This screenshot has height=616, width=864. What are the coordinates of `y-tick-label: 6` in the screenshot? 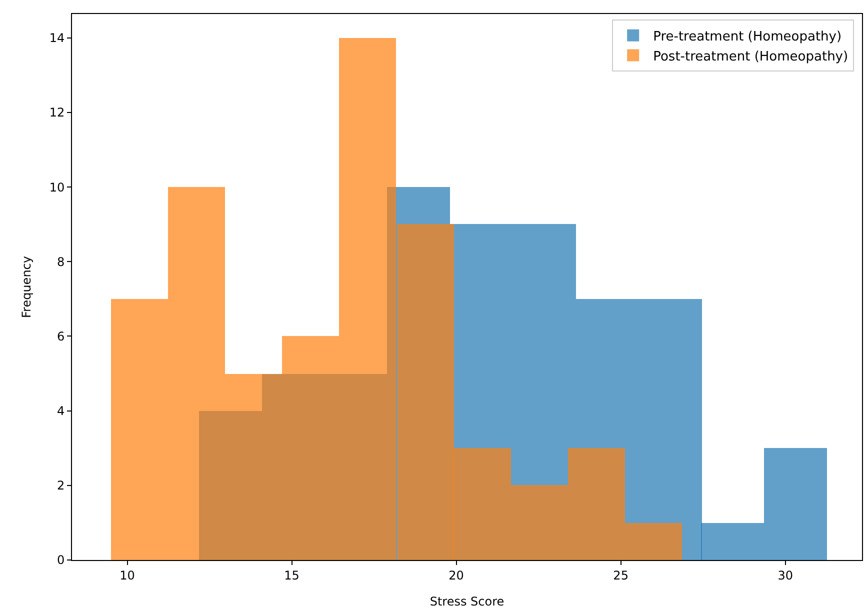 It's located at (60, 336).